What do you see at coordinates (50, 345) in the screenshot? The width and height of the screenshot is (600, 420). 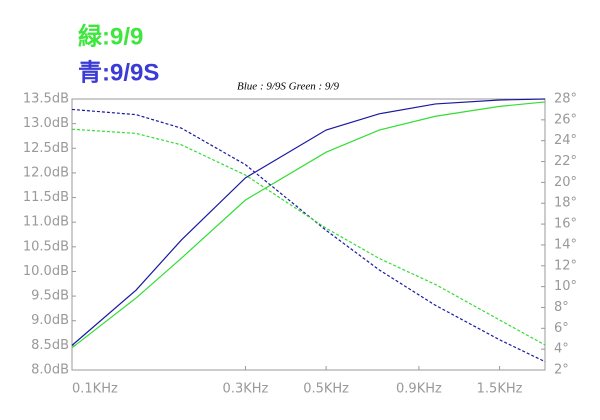 I see `y-tick-label: 8.5dB` at bounding box center [50, 345].